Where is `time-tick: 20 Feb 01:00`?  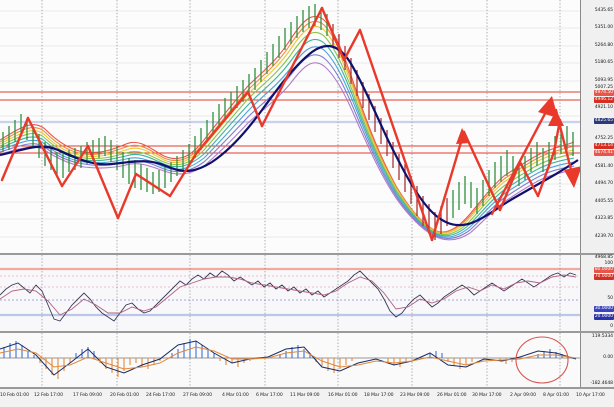
time-tick: 20 Feb 01:00 is located at coordinates (124, 395).